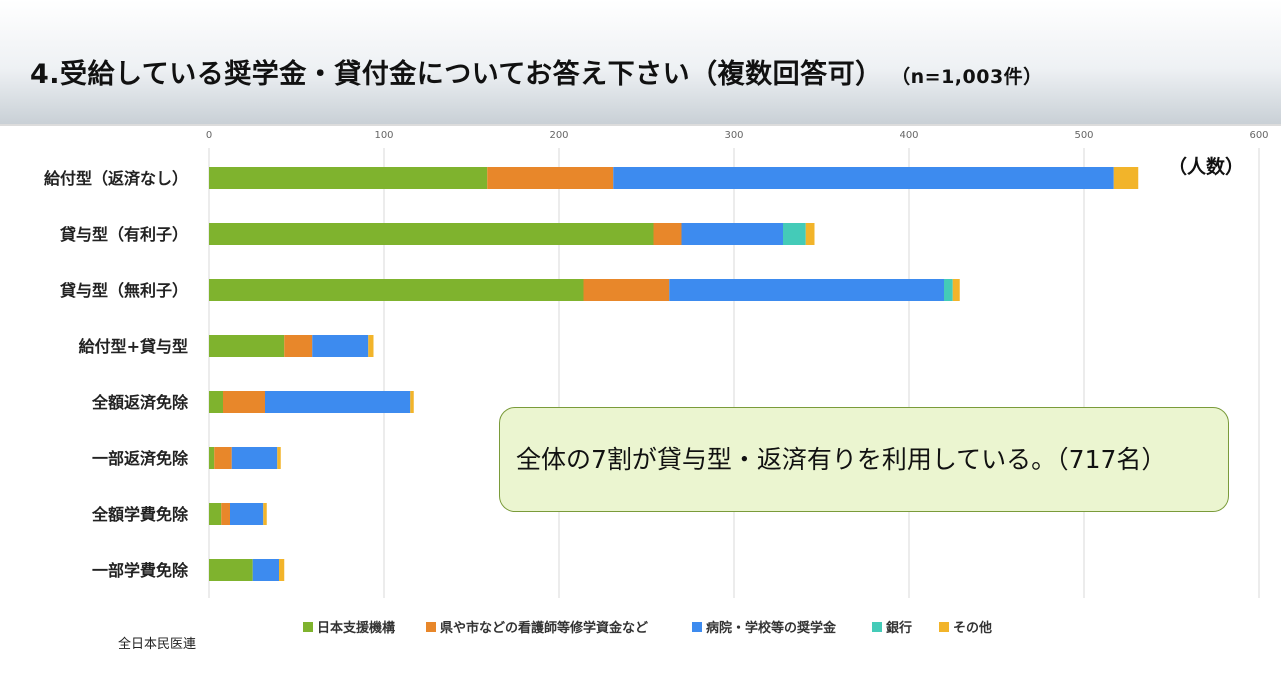 The image size is (1281, 677). Describe the element at coordinates (733, 135) in the screenshot. I see `x-tick-label: 300` at that location.